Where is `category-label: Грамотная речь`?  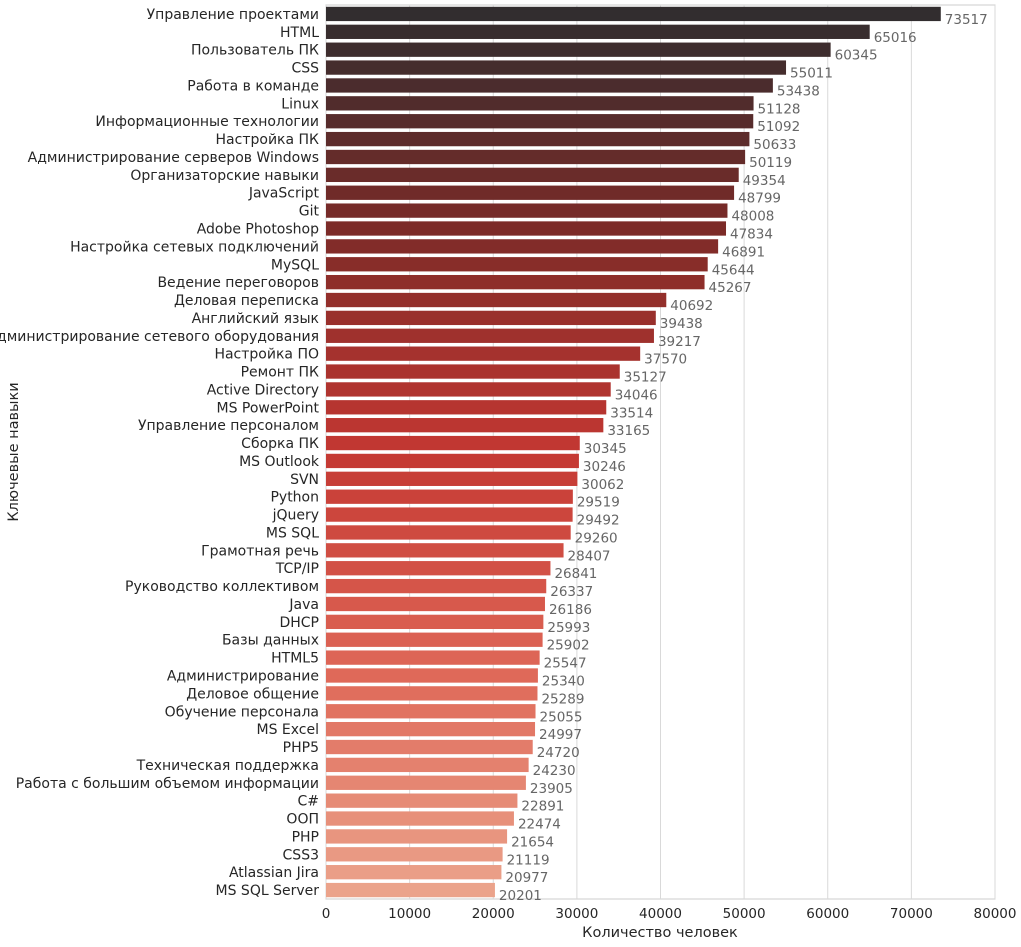 category-label: Грамотная речь is located at coordinates (260, 551).